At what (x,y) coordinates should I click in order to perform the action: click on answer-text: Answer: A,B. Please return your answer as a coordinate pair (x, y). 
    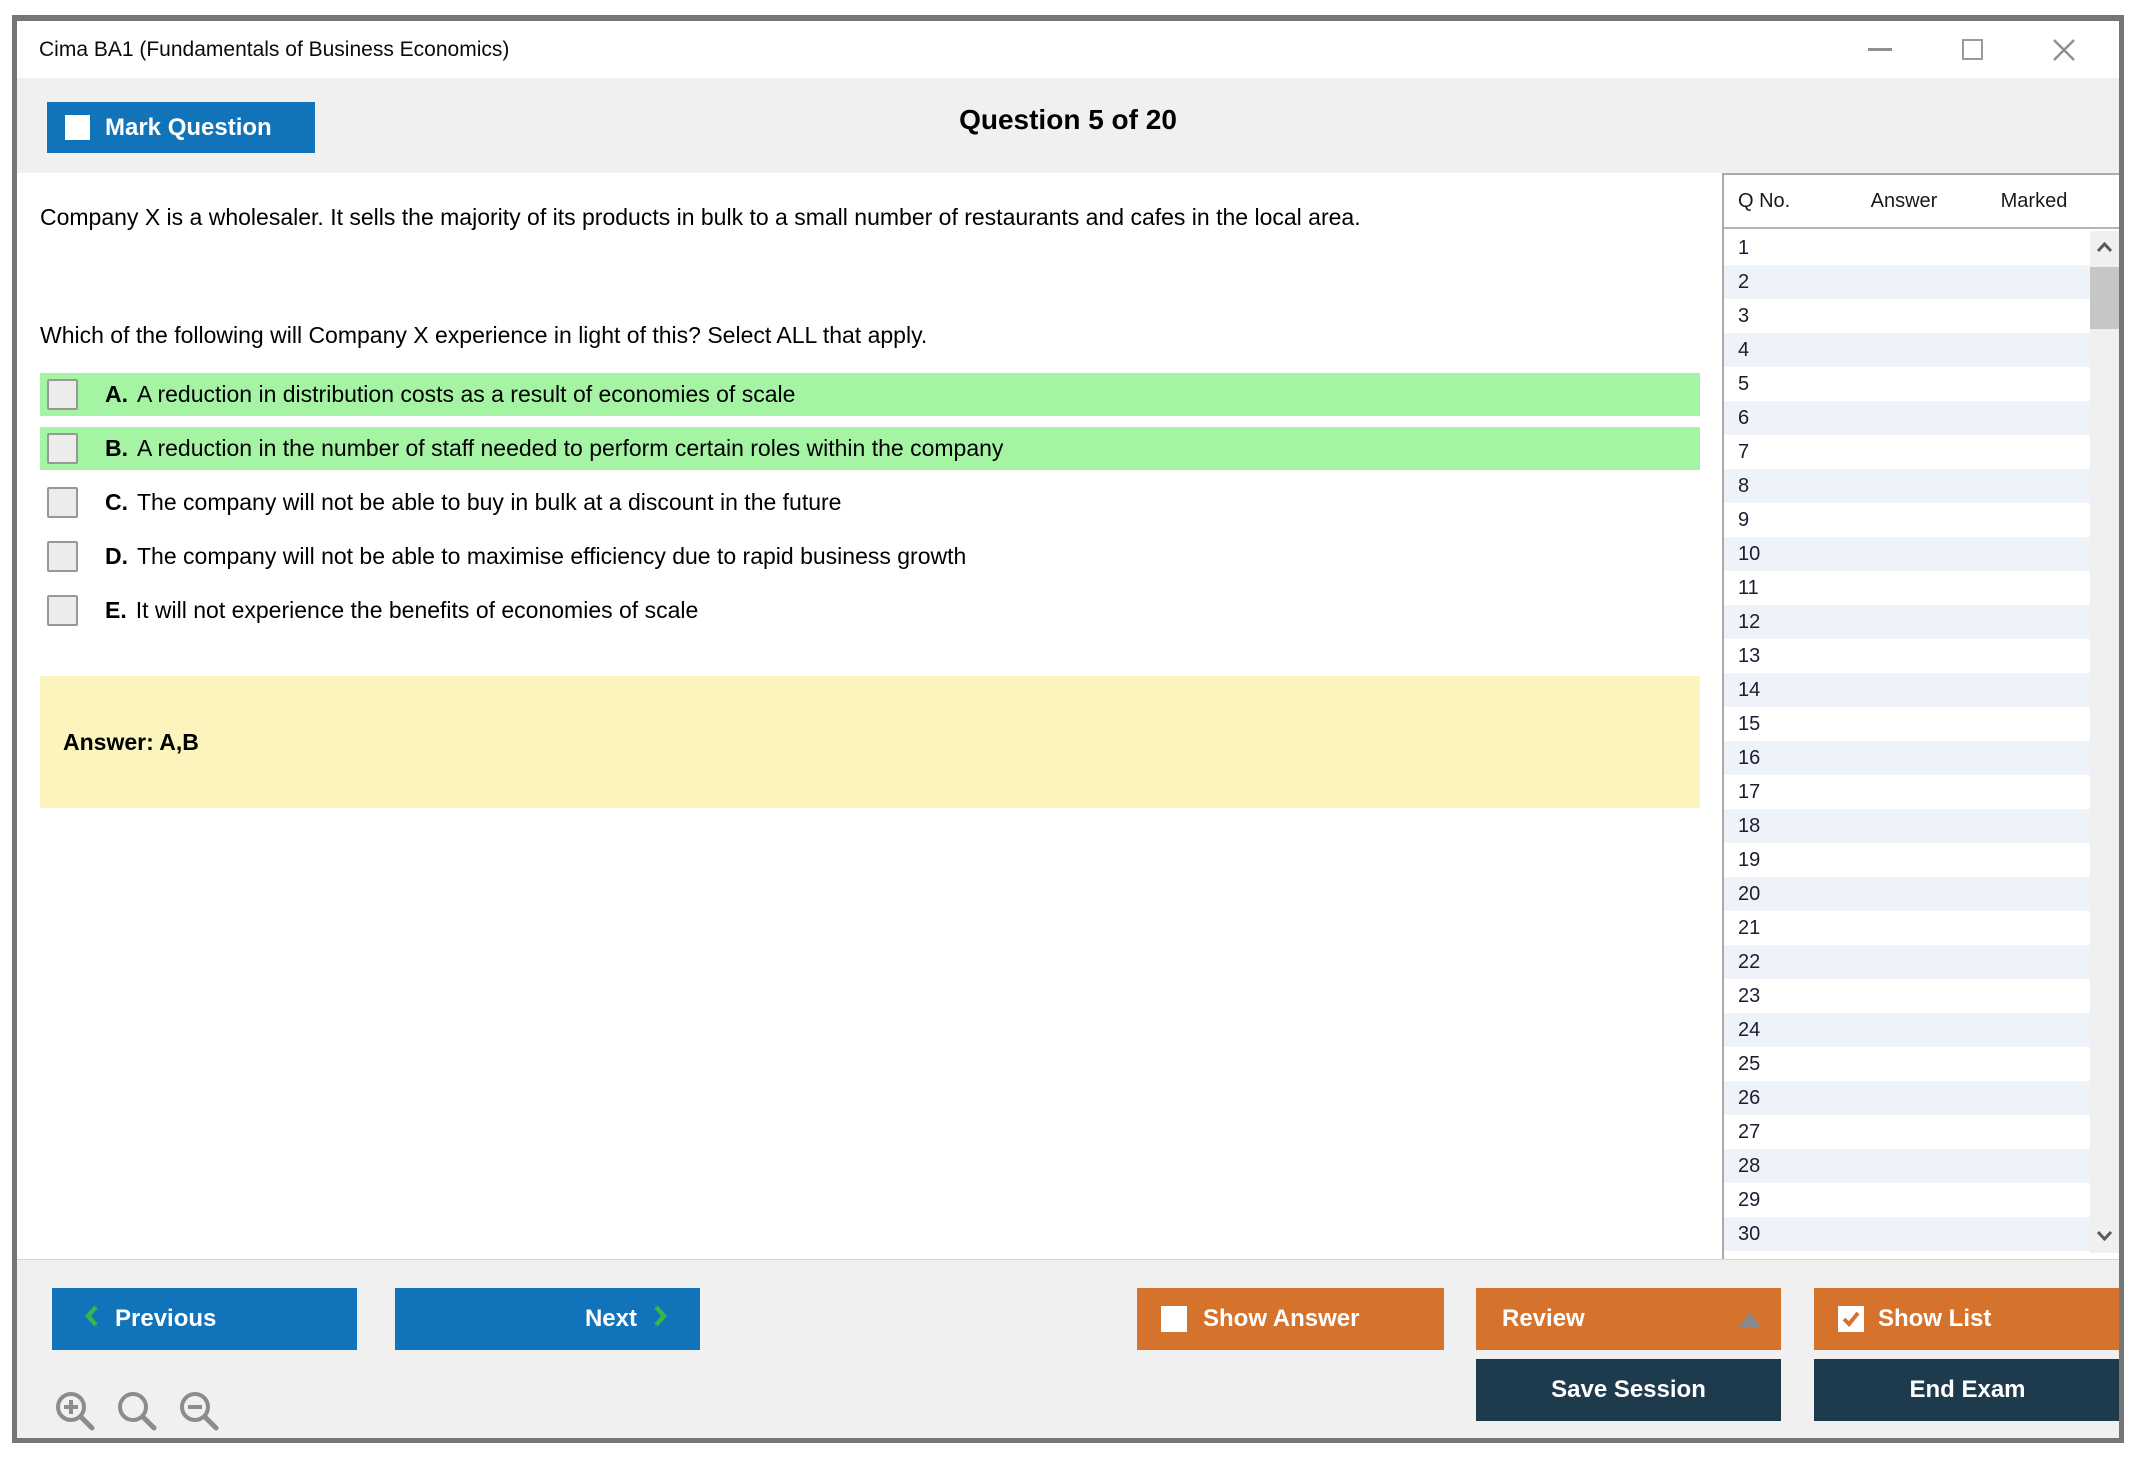
    Looking at the image, I should click on (131, 741).